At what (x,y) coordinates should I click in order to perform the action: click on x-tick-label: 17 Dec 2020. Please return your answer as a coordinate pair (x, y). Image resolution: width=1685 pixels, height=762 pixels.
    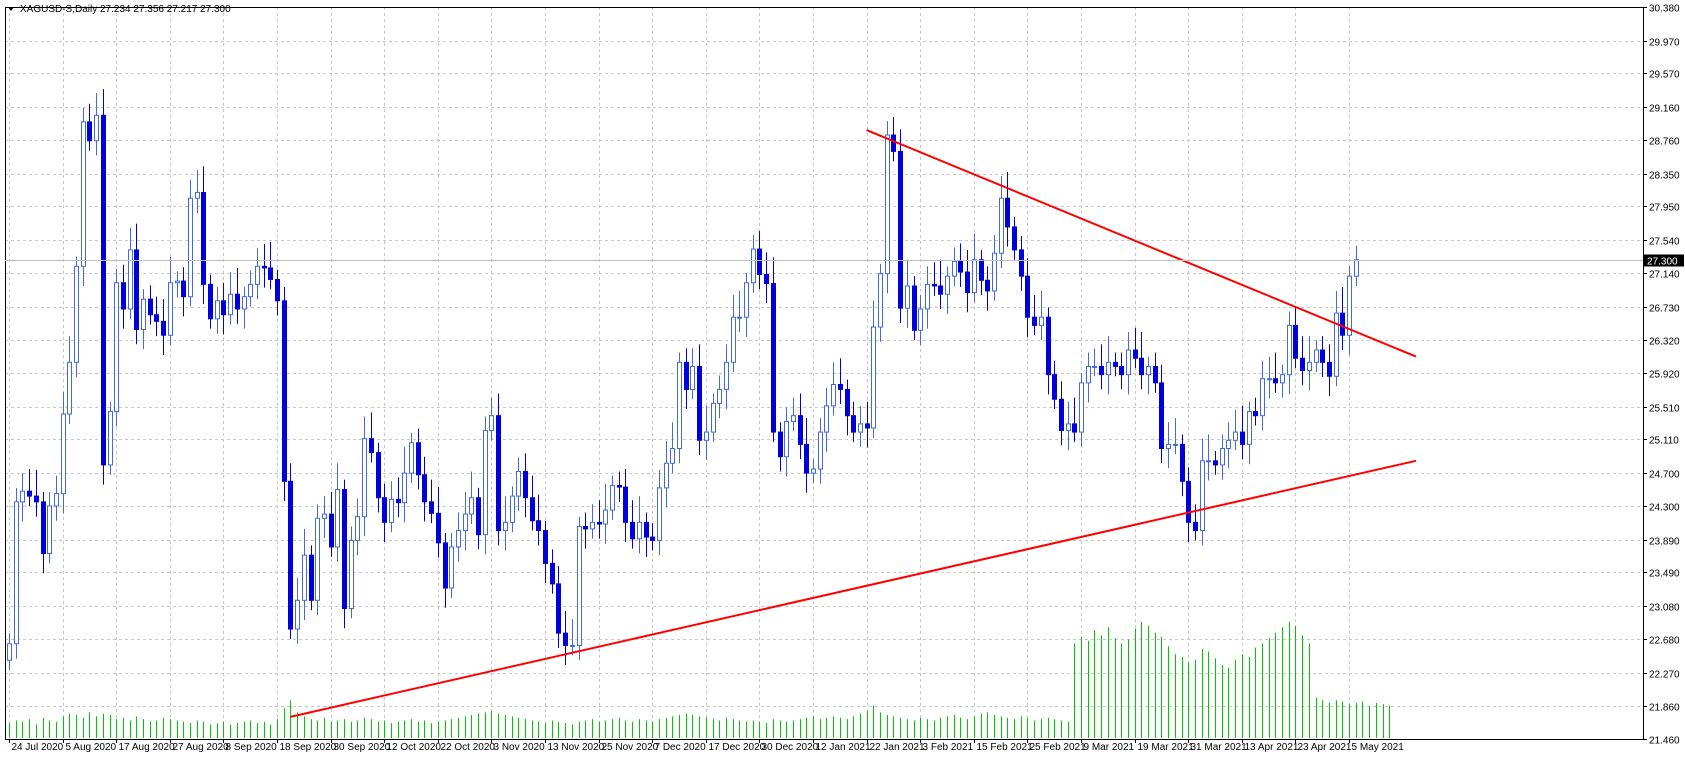
    Looking at the image, I should click on (737, 747).